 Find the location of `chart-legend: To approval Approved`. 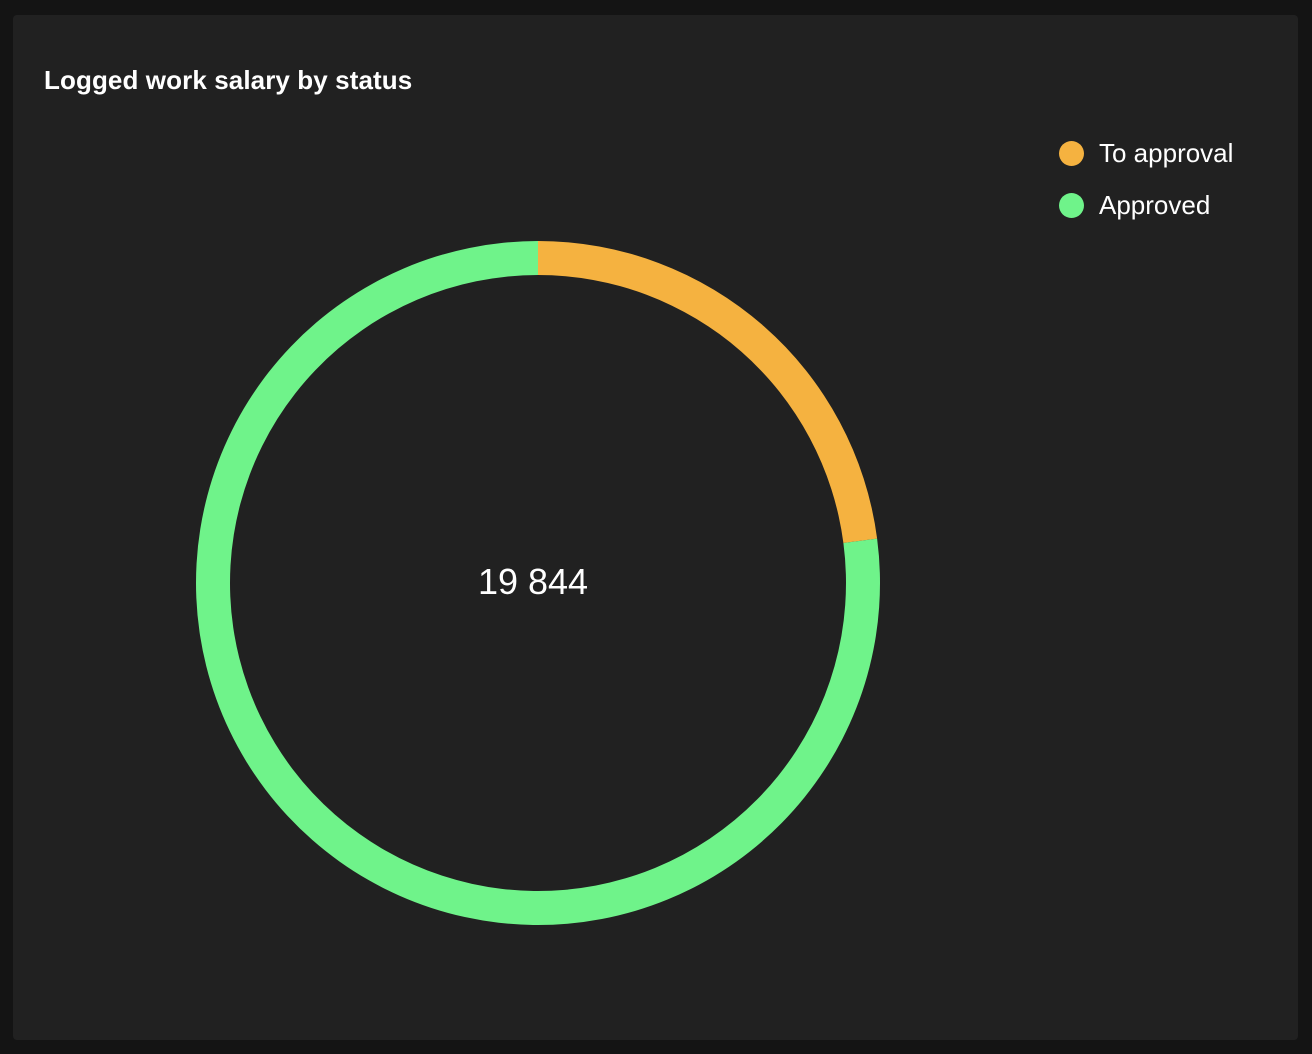

chart-legend: To approval Approved is located at coordinates (1146, 179).